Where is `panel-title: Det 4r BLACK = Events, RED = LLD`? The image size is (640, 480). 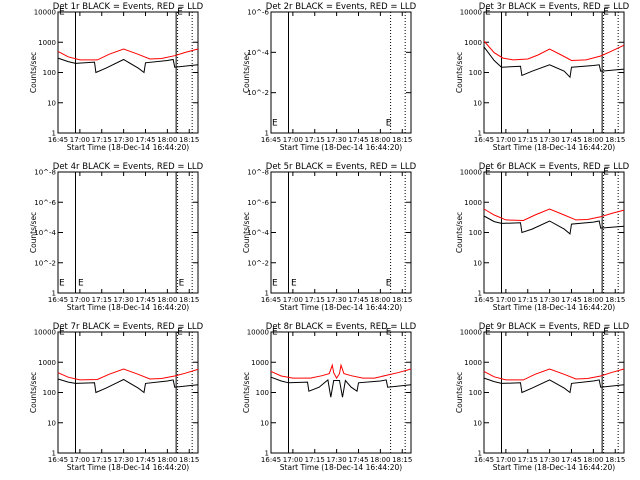 panel-title: Det 4r BLACK = Events, RED = LLD is located at coordinates (128, 167).